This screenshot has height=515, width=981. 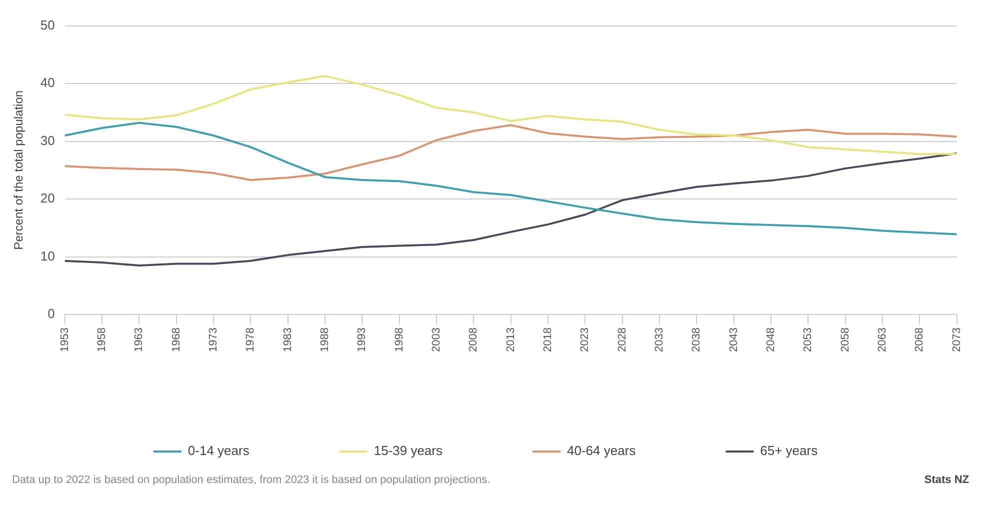 I want to click on y-tick-label: 40, so click(x=47, y=82).